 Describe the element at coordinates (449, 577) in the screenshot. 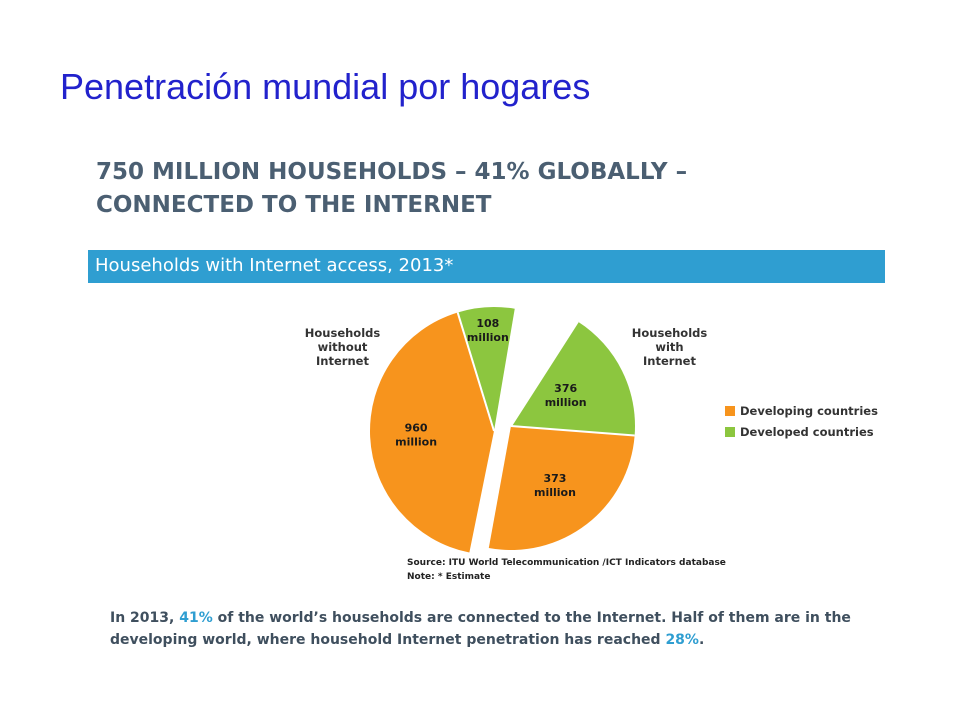

I see `note-line: Note: * Estimate` at that location.